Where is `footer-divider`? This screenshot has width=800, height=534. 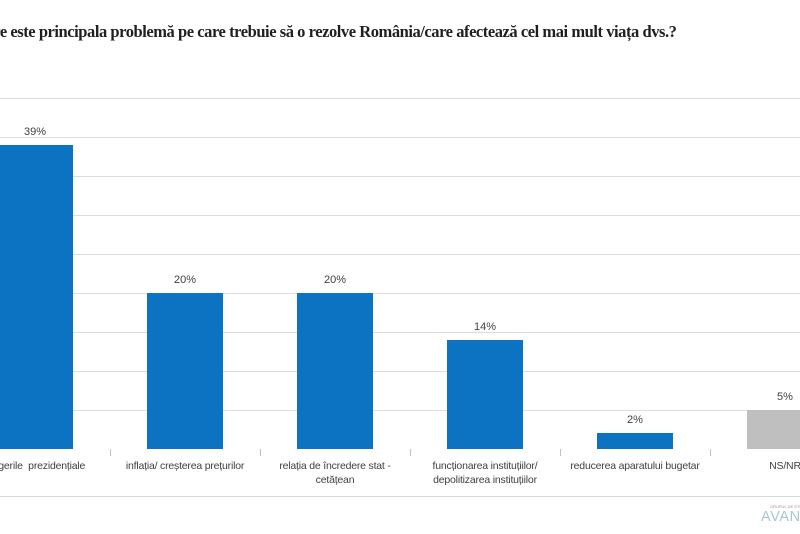
footer-divider is located at coordinates (400, 496).